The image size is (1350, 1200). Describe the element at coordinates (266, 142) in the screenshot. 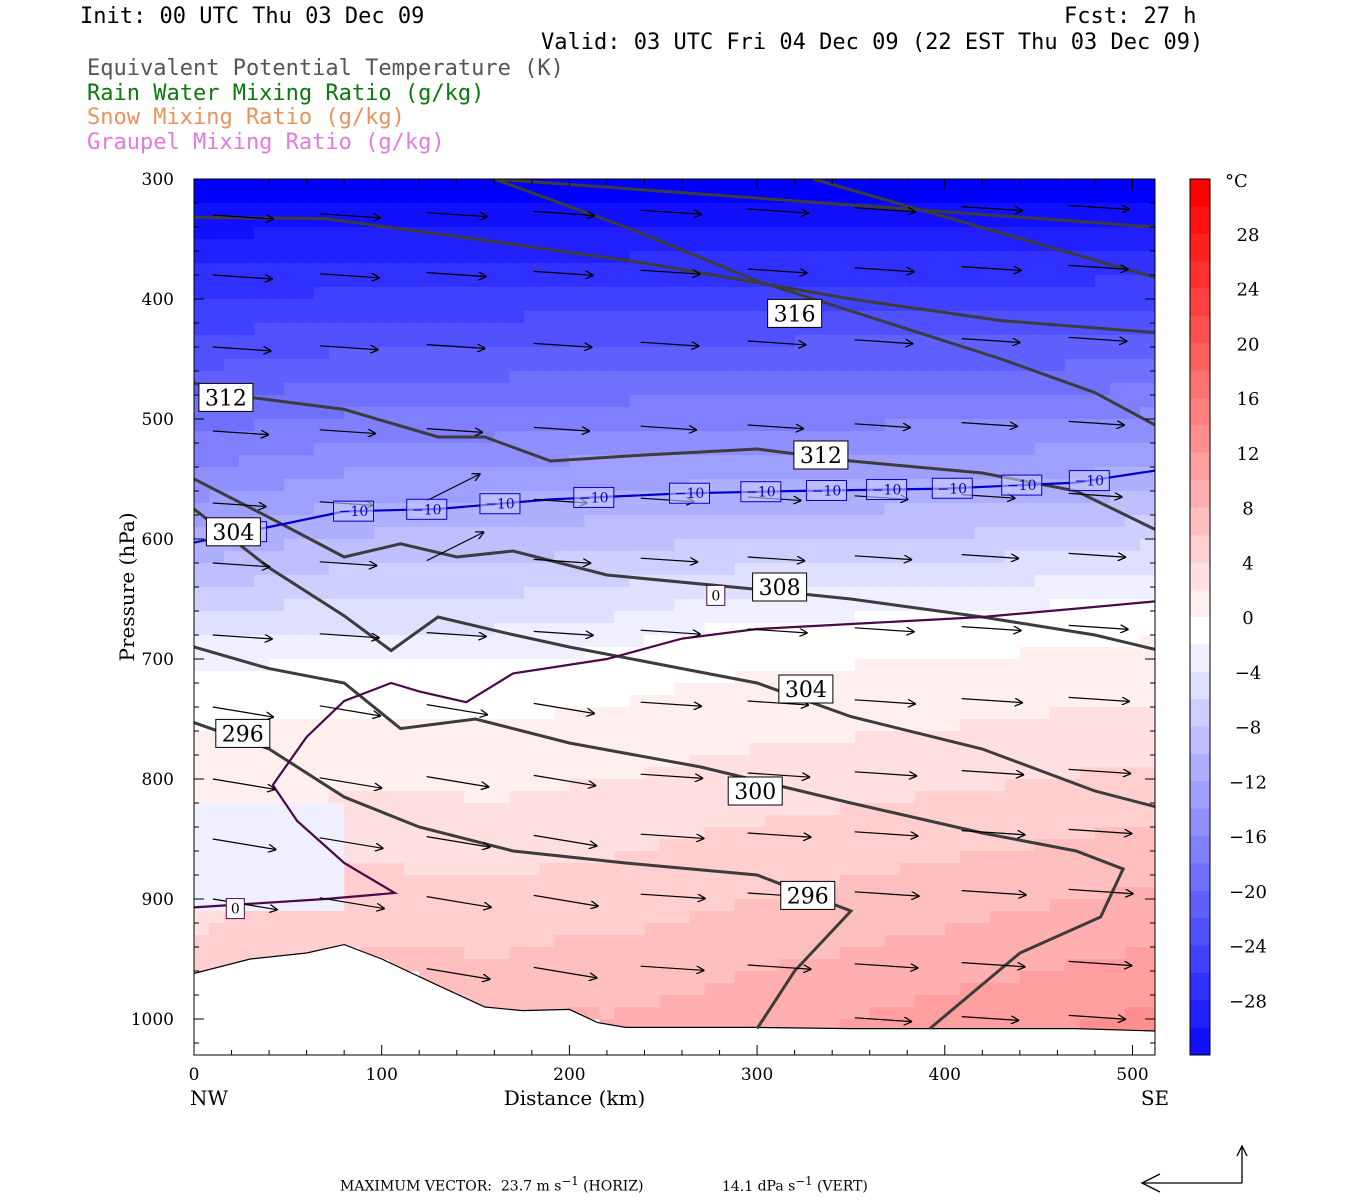

I see `field-graupel: Graupel Mixing Ratio (g/kg)` at that location.